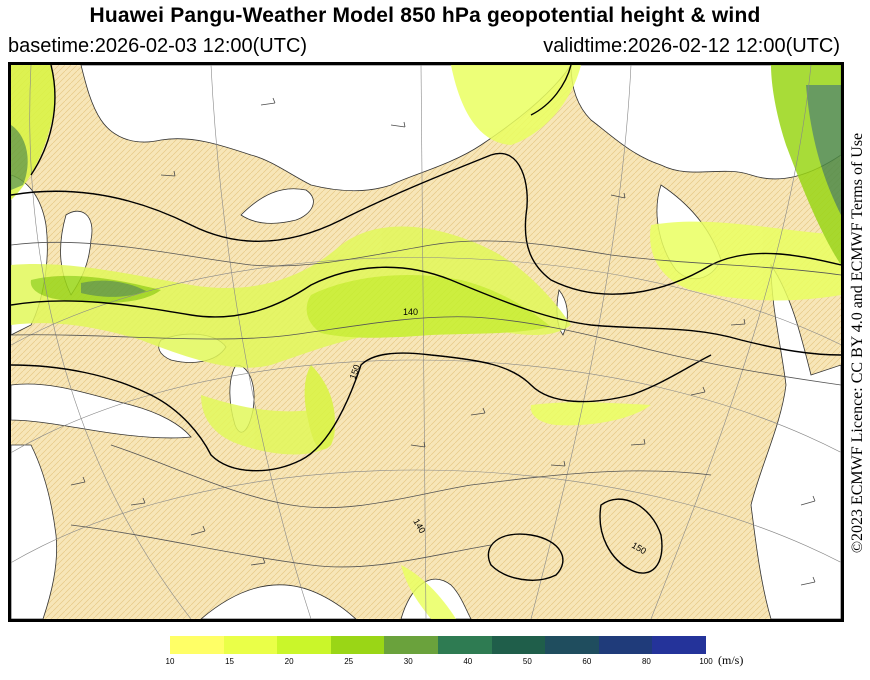 Image resolution: width=870 pixels, height=680 pixels. I want to click on pacific-east, so click(795, 441).